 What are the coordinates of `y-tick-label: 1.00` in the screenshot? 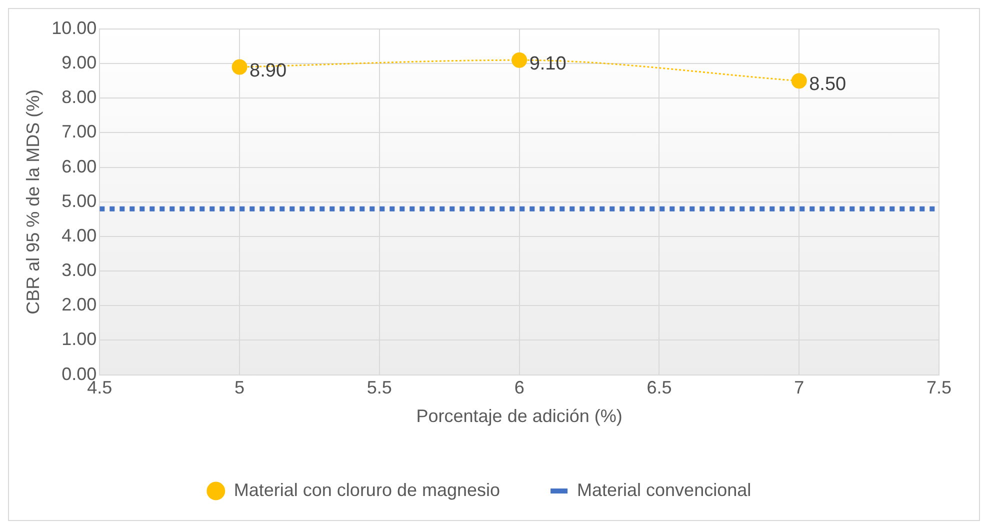 It's located at (79, 339).